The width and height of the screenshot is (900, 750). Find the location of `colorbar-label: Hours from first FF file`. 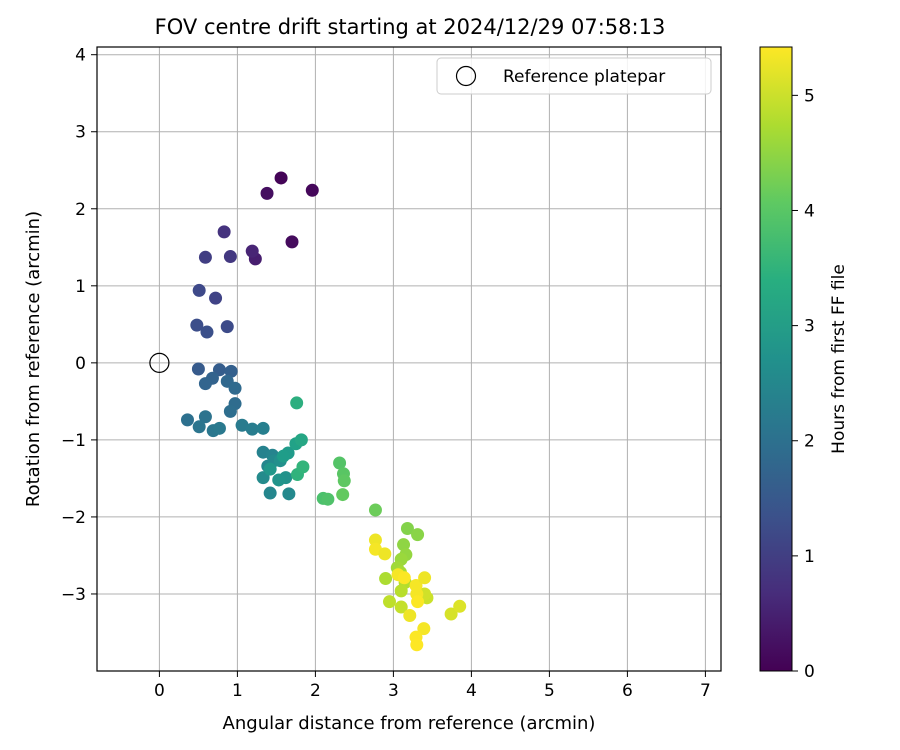

colorbar-label: Hours from first FF file is located at coordinates (839, 359).